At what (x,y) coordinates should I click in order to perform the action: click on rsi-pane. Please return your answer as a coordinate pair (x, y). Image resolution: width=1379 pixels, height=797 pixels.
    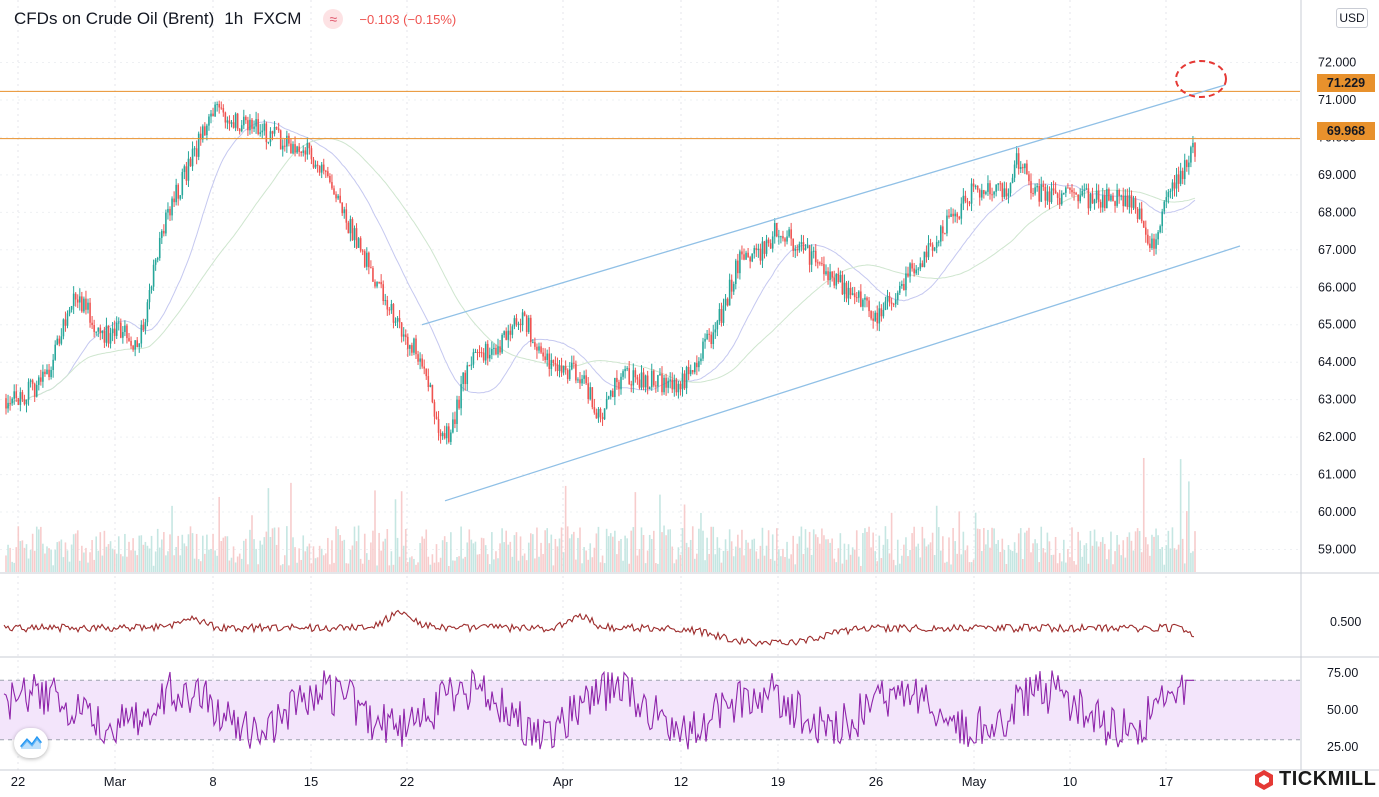
    Looking at the image, I should click on (650, 709).